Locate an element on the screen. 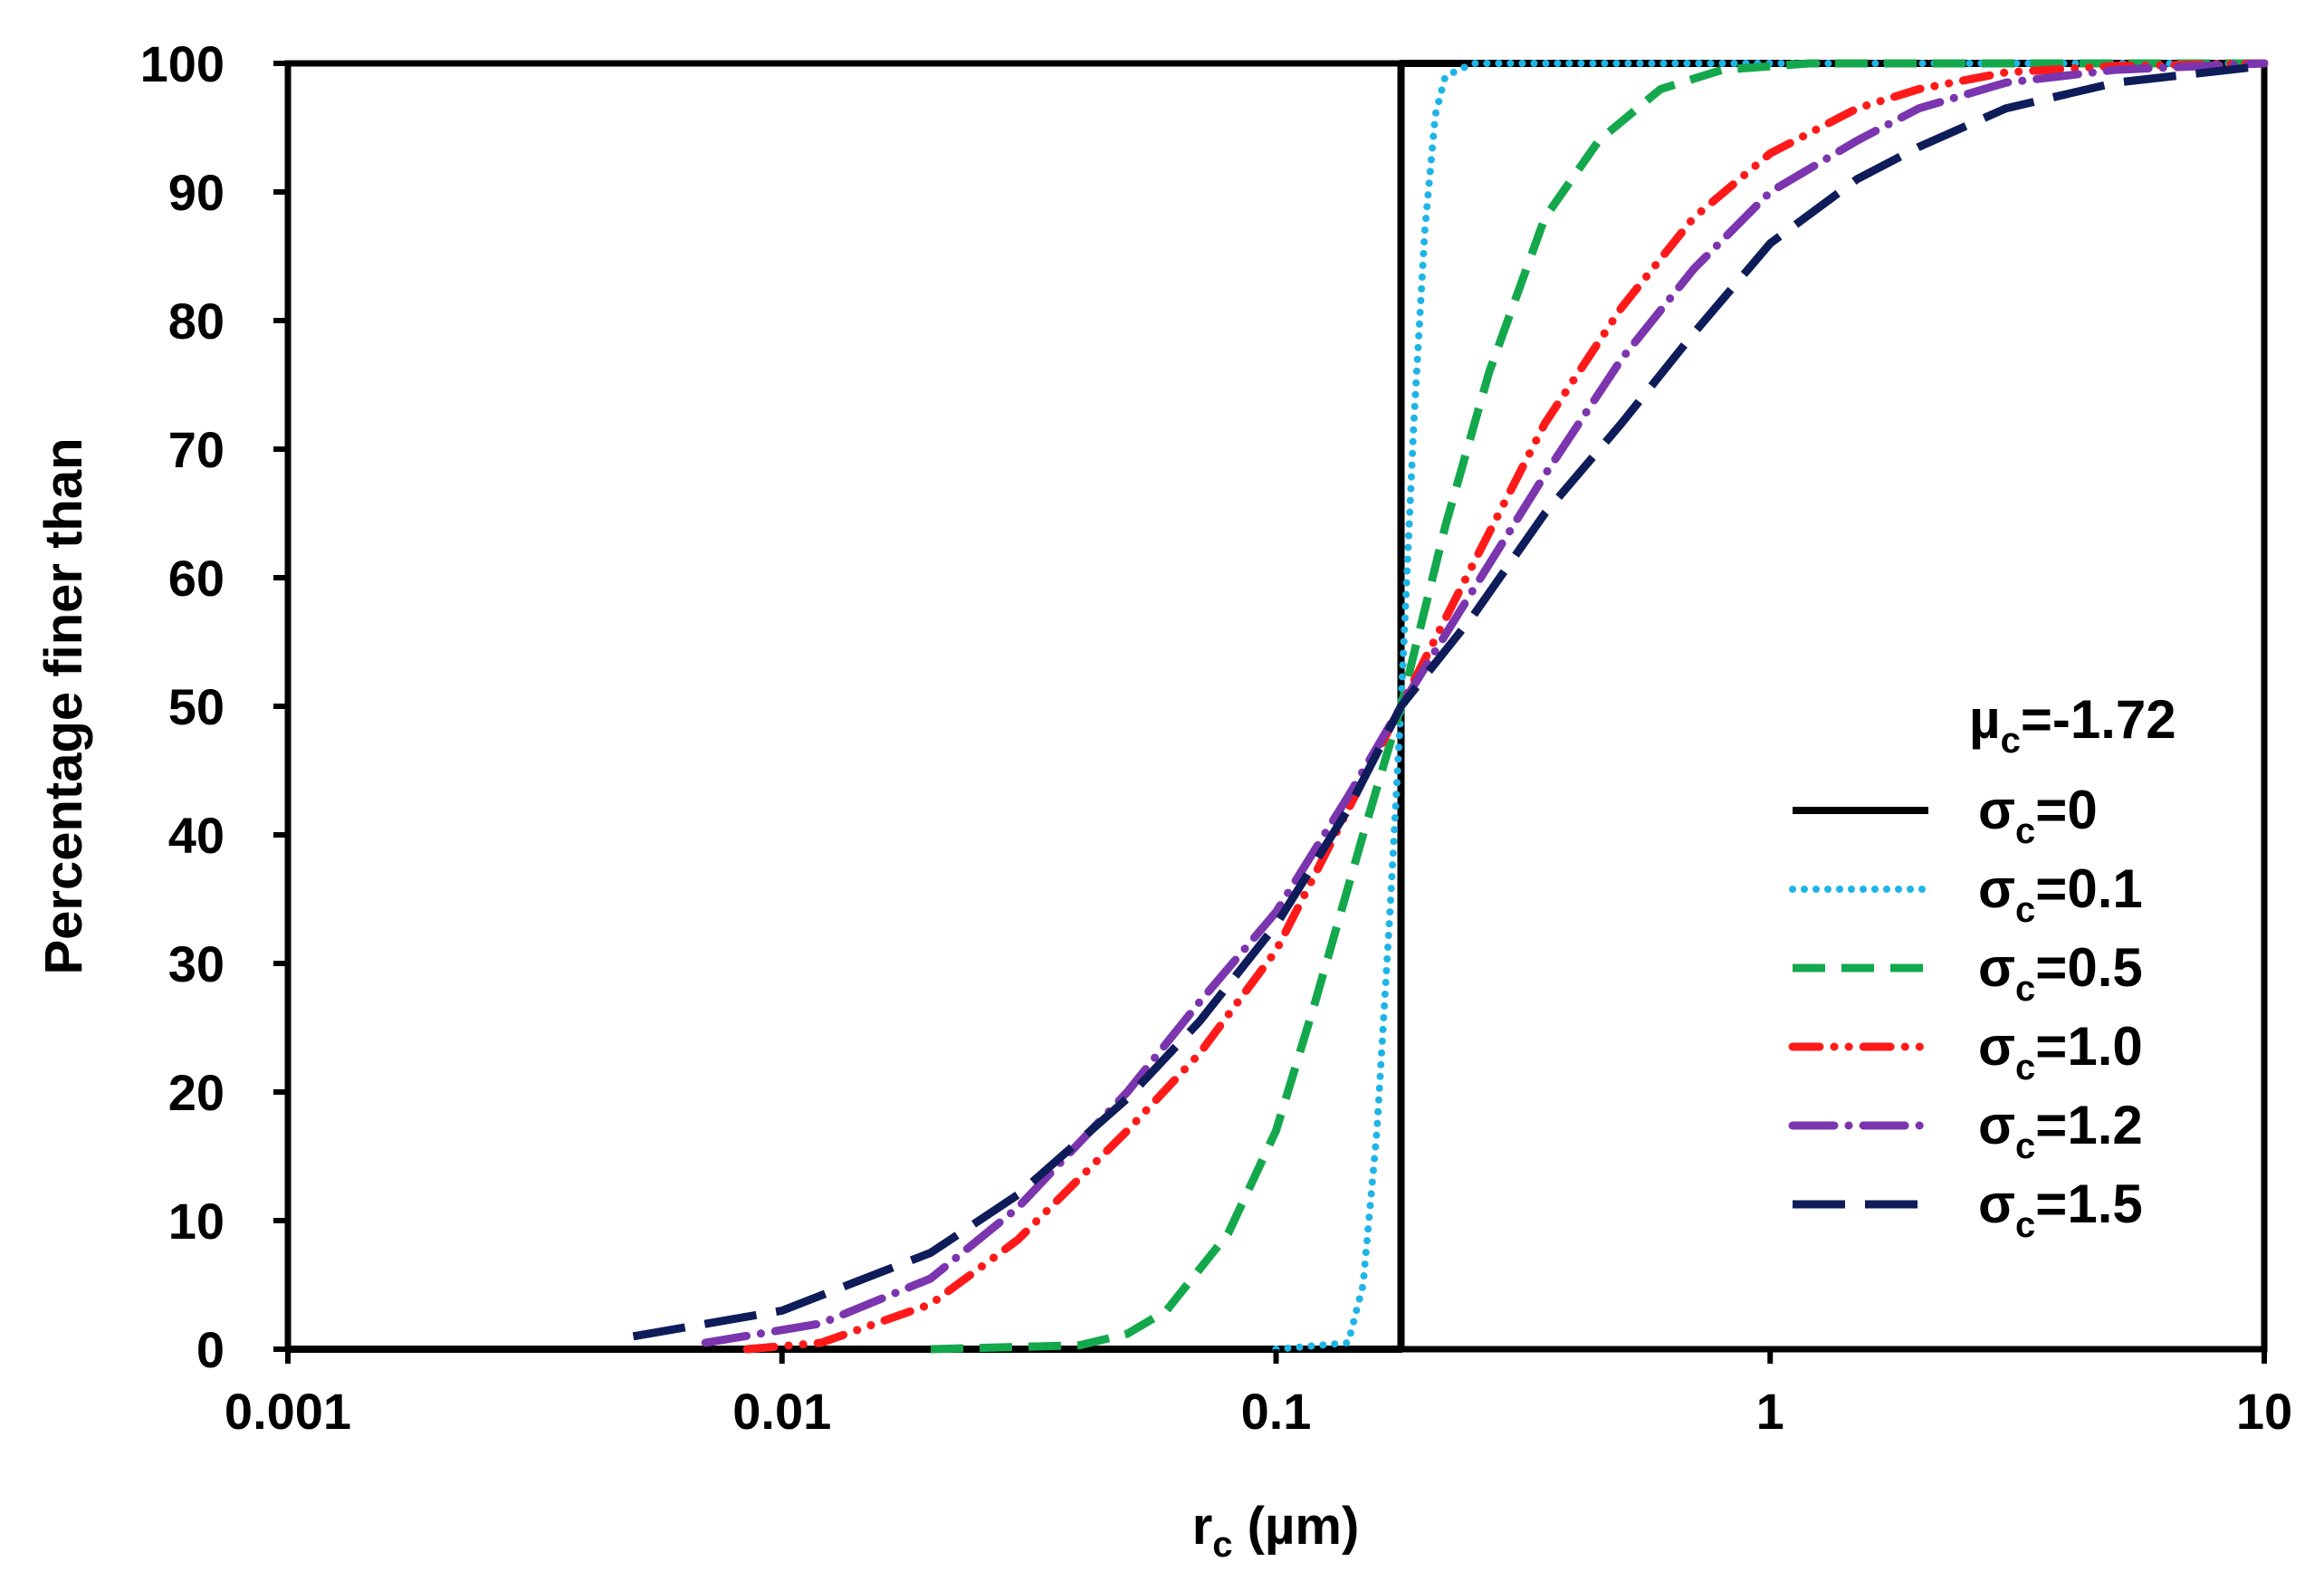 The height and width of the screenshot is (1581, 2324). x-tick-label: 0.01 is located at coordinates (781, 1411).